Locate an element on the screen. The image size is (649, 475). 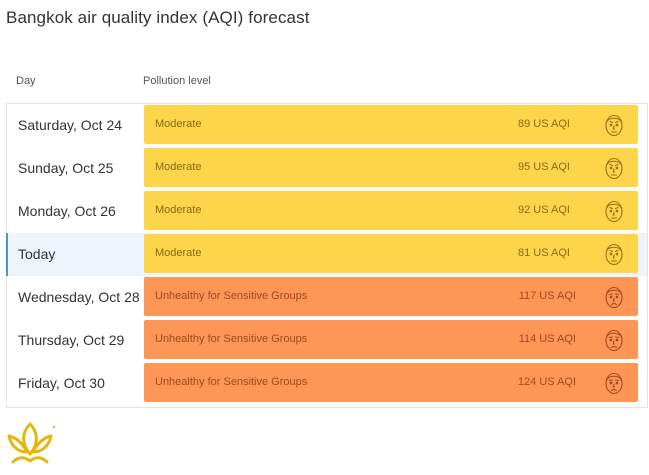
forecast-row: Saturday, Oct 24 Moderate 89 US AQI is located at coordinates (327, 125).